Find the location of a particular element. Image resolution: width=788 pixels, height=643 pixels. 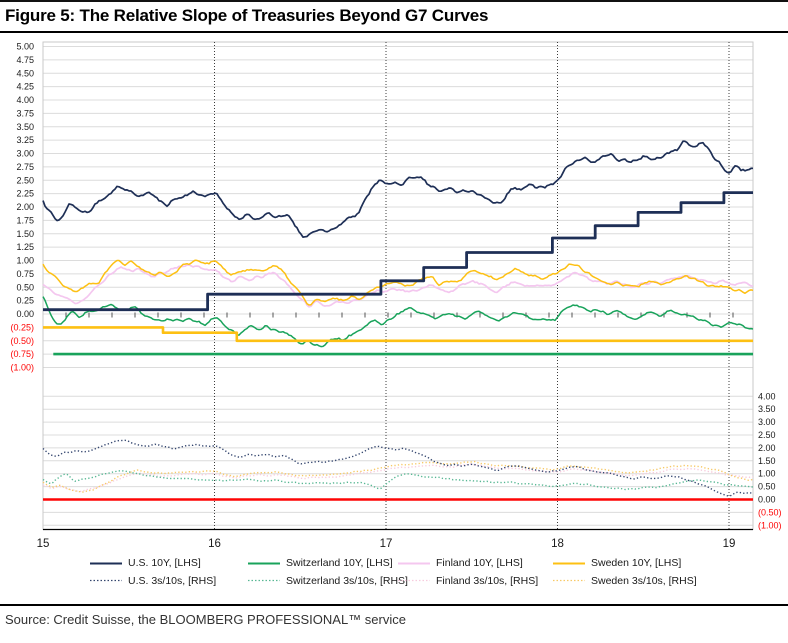

legend-item-switzerland-10y: Switzerland 10Y, [LHS] is located at coordinates (320, 563).